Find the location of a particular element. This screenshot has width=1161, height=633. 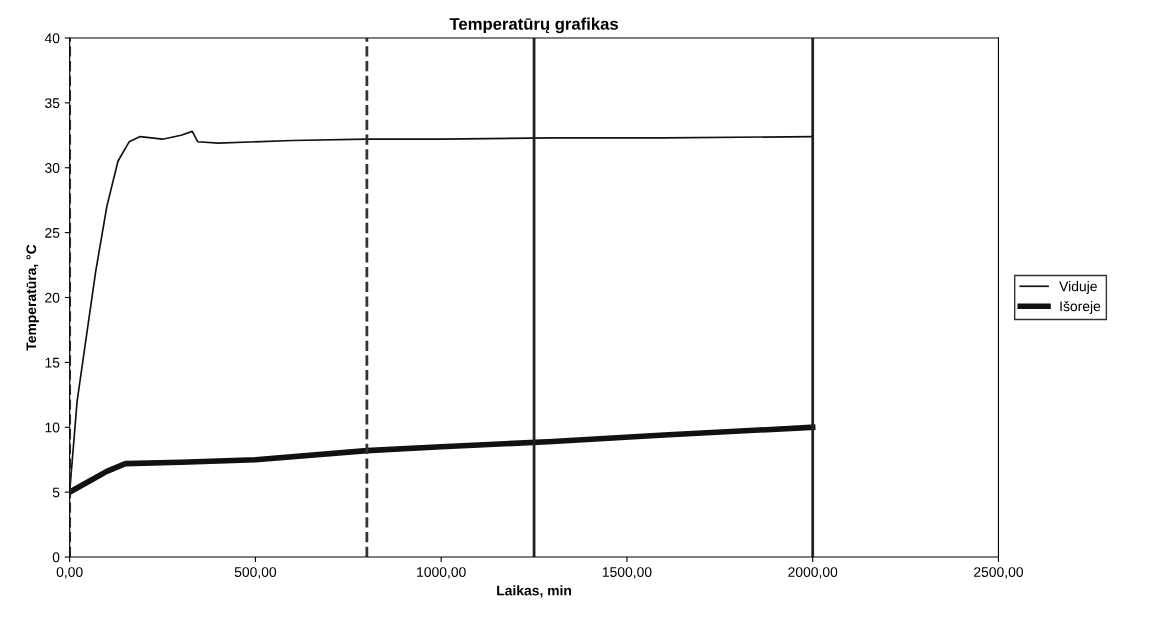

y-tick-label: 10 is located at coordinates (52, 427).